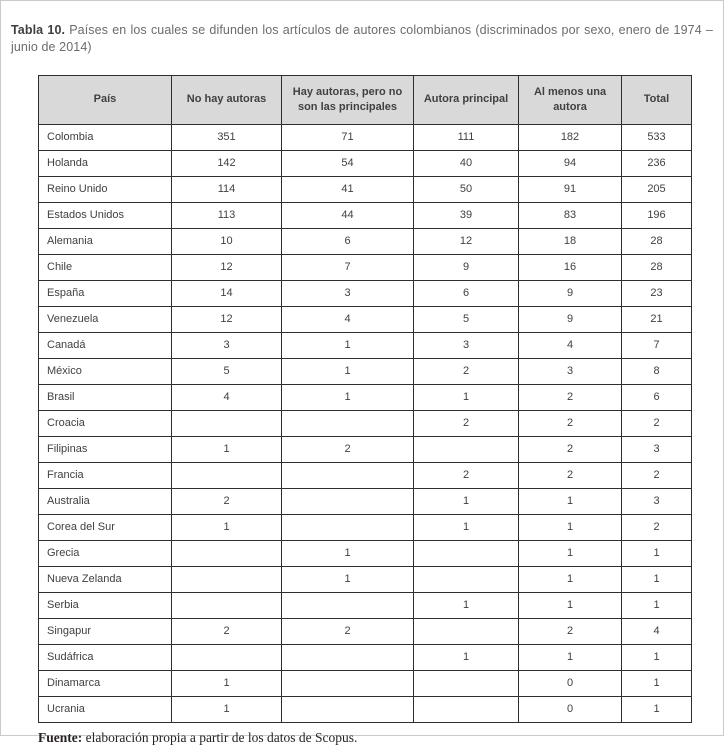 The image size is (724, 746). What do you see at coordinates (656, 241) in the screenshot?
I see `value-cell: 28` at bounding box center [656, 241].